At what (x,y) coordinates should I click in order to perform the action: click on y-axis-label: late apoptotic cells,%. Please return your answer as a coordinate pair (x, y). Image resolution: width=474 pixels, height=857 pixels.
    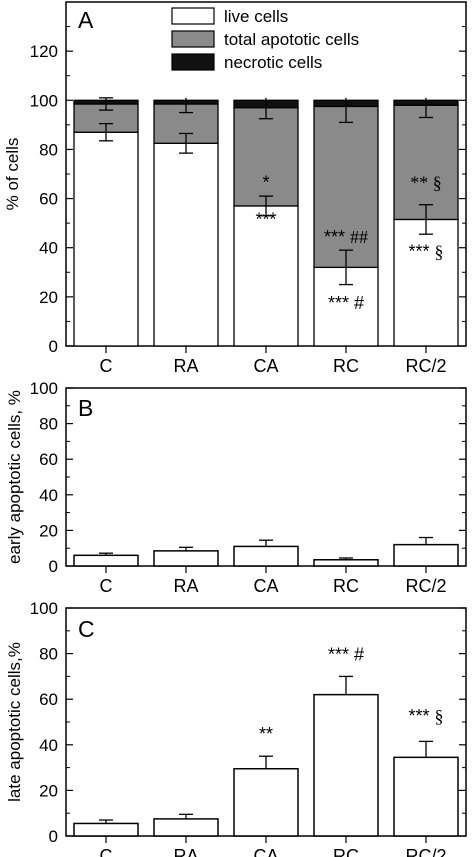
    Looking at the image, I should click on (14, 722).